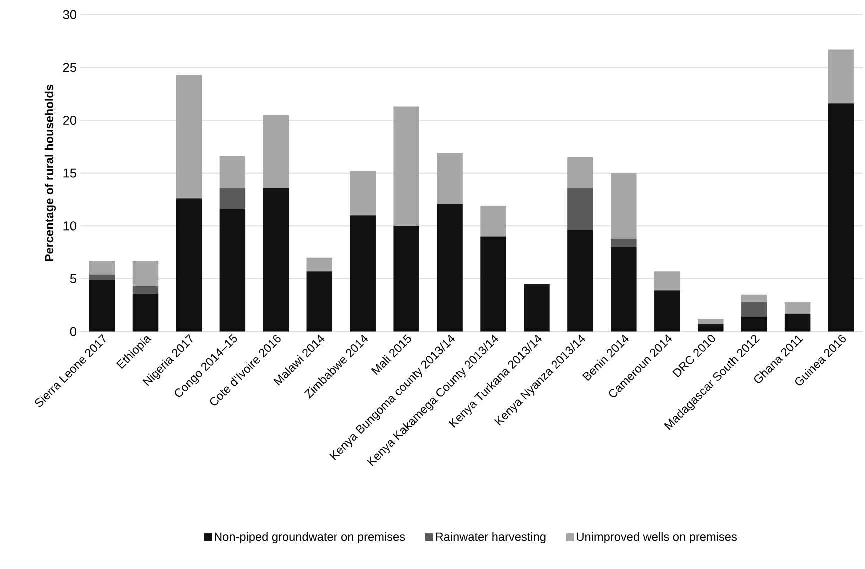 This screenshot has width=865, height=569. Describe the element at coordinates (50, 173) in the screenshot. I see `y-axis-title: Percentage of rural households` at that location.